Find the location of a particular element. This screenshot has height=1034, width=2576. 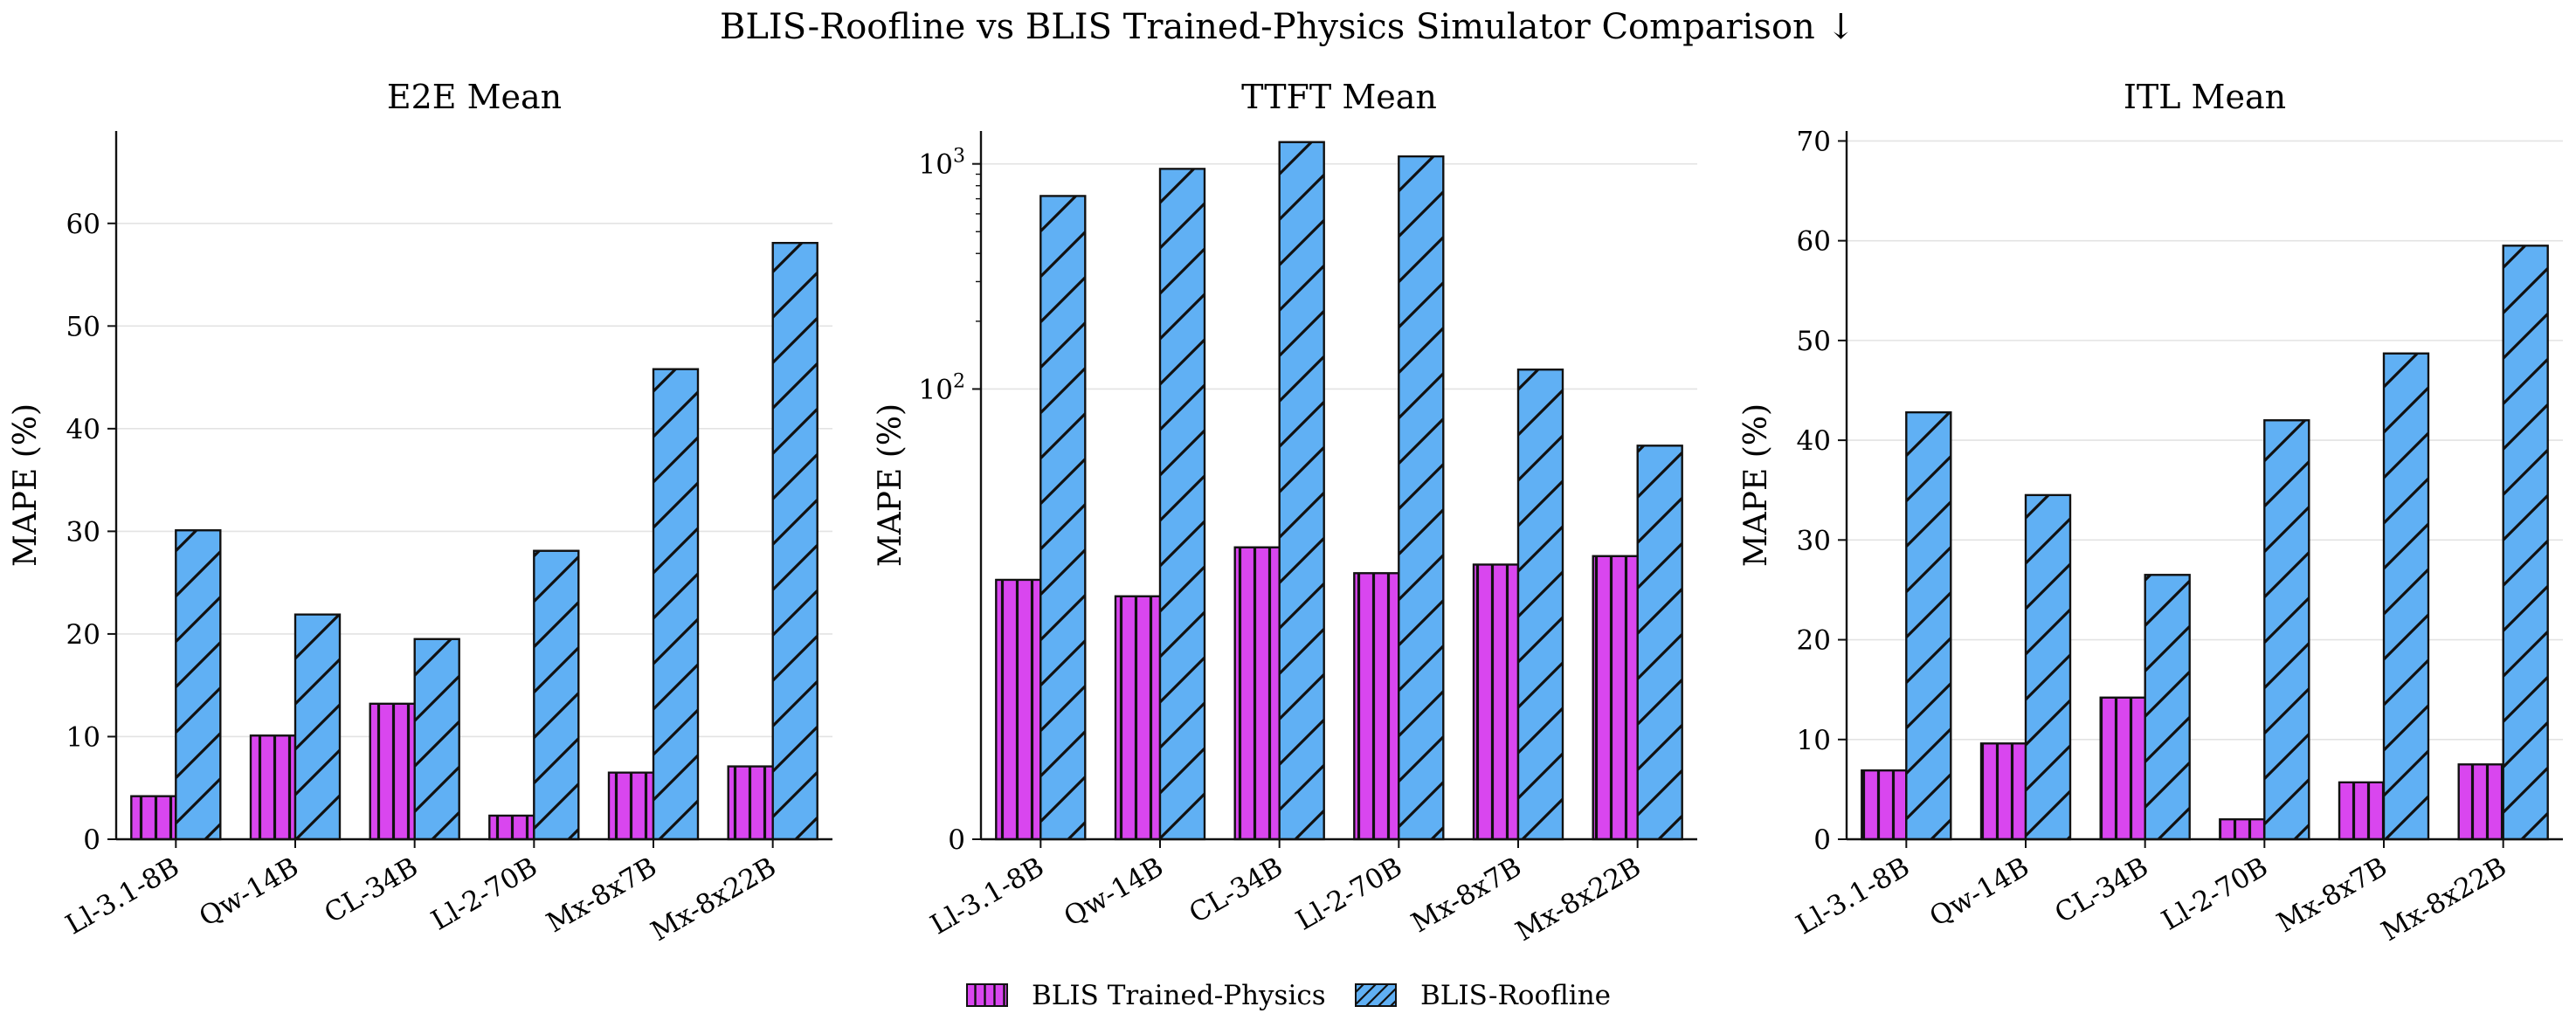

panel-title: E2E Mean is located at coordinates (474, 97).